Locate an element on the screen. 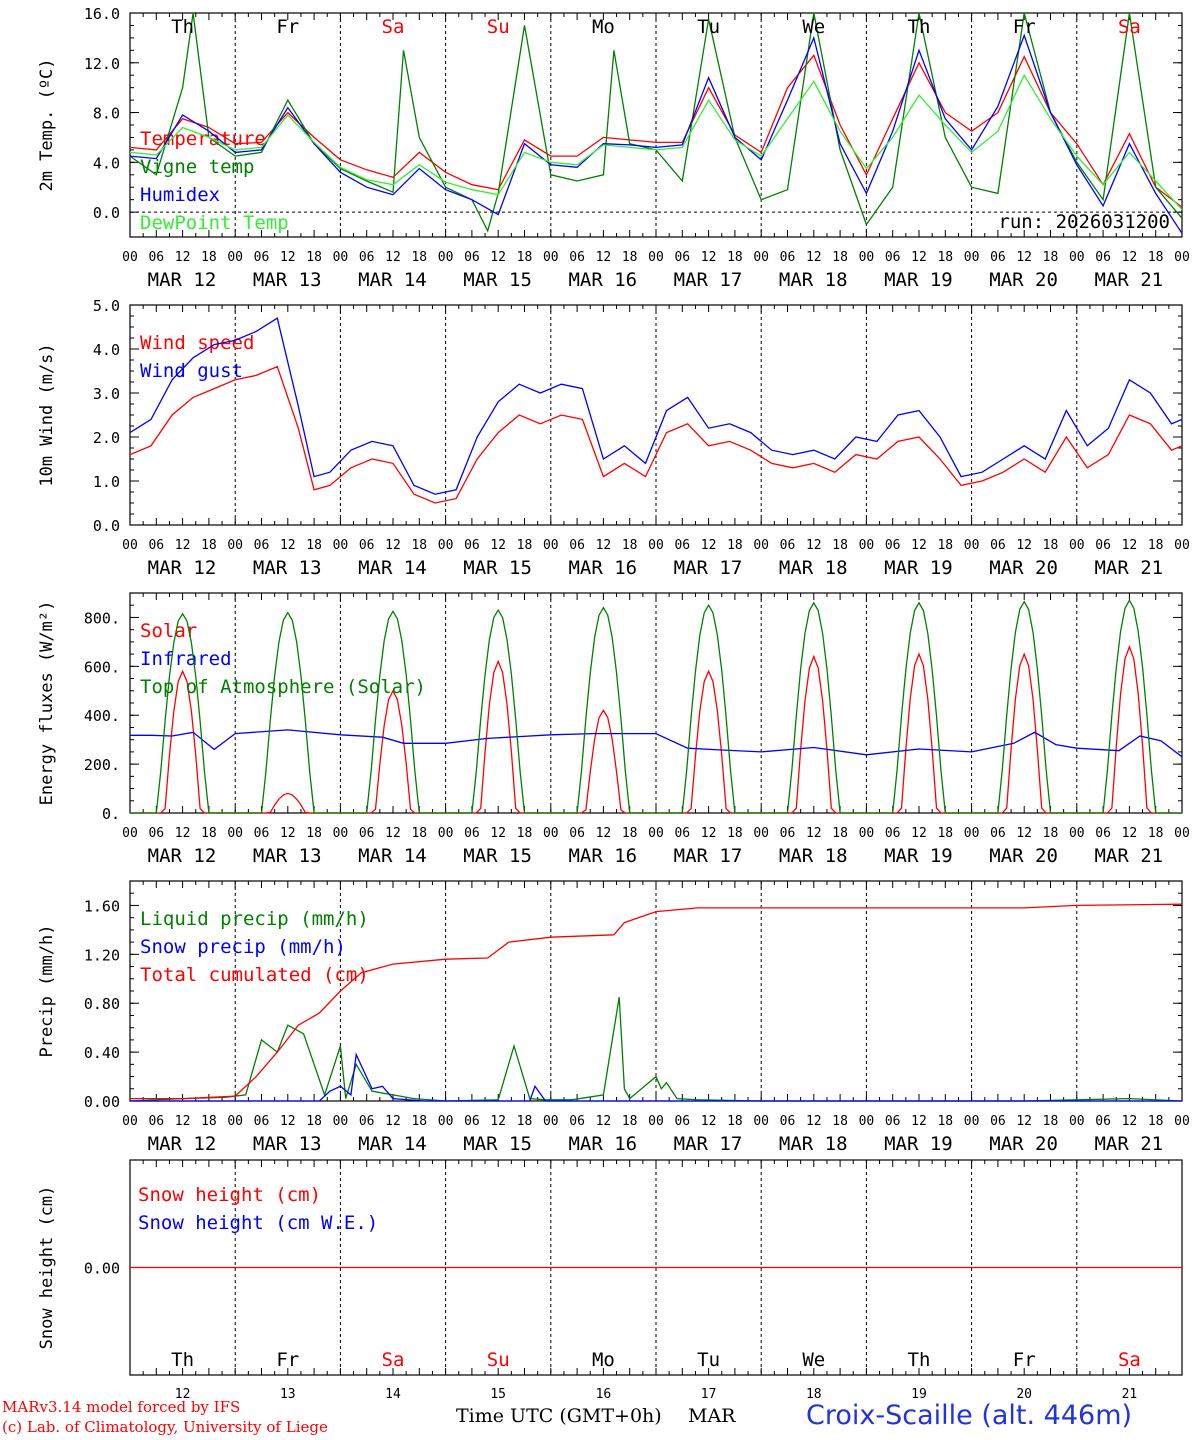 This screenshot has height=1440, width=1194. y-axis-label: Snow height (cm) is located at coordinates (47, 1268).